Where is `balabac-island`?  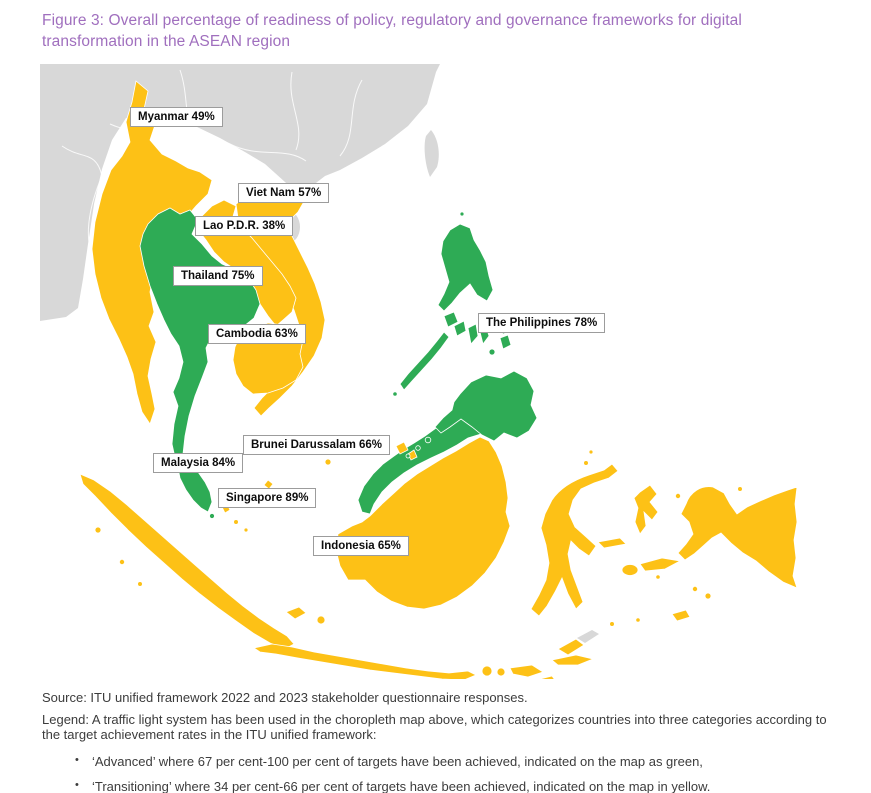 balabac-island is located at coordinates (395, 394).